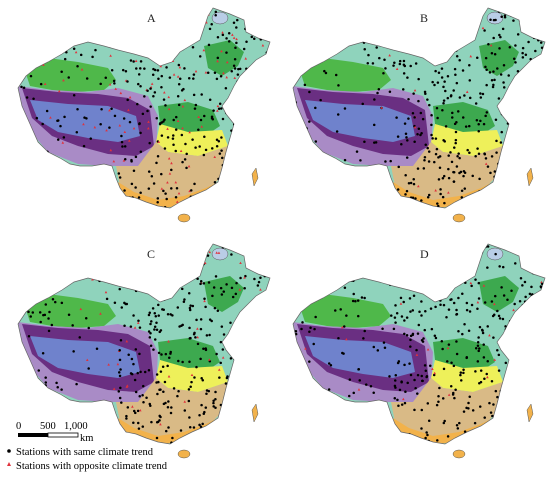 The height and width of the screenshot is (477, 550). I want to click on lake-shape, so click(220, 254).